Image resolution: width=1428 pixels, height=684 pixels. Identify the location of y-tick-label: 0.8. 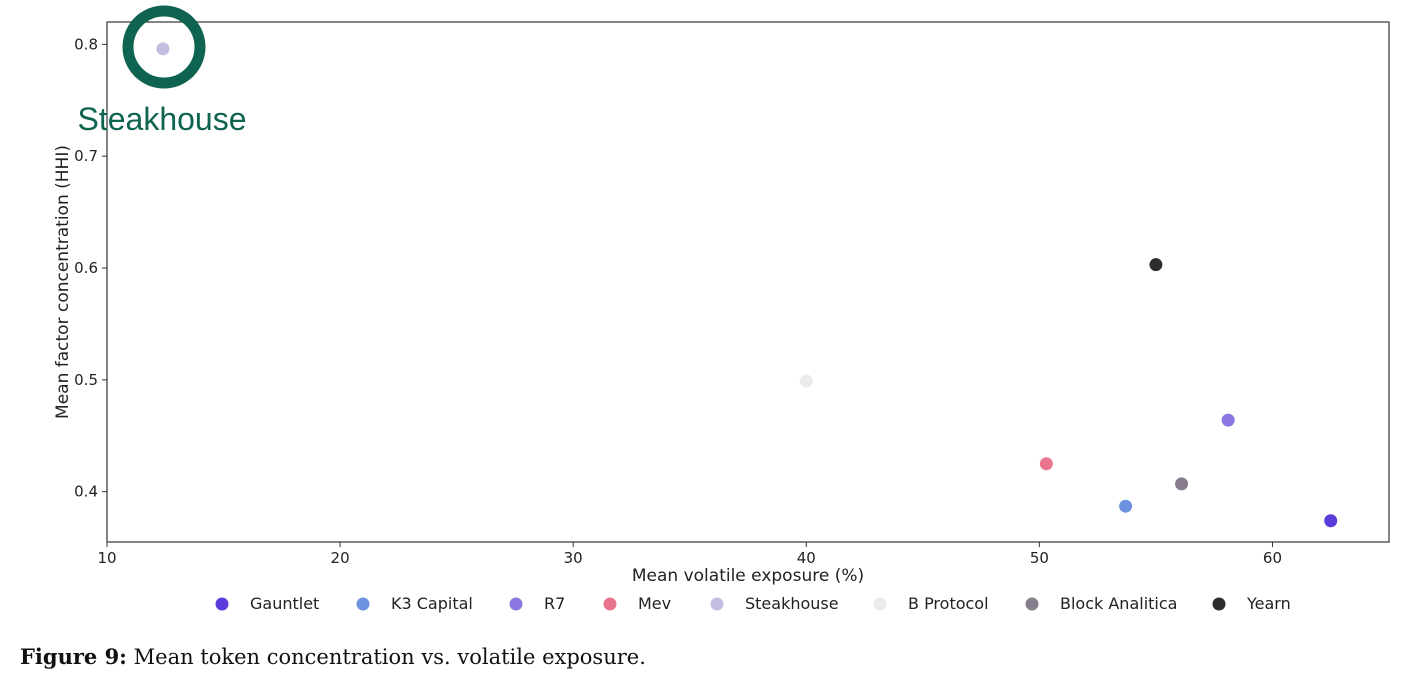
(86, 44).